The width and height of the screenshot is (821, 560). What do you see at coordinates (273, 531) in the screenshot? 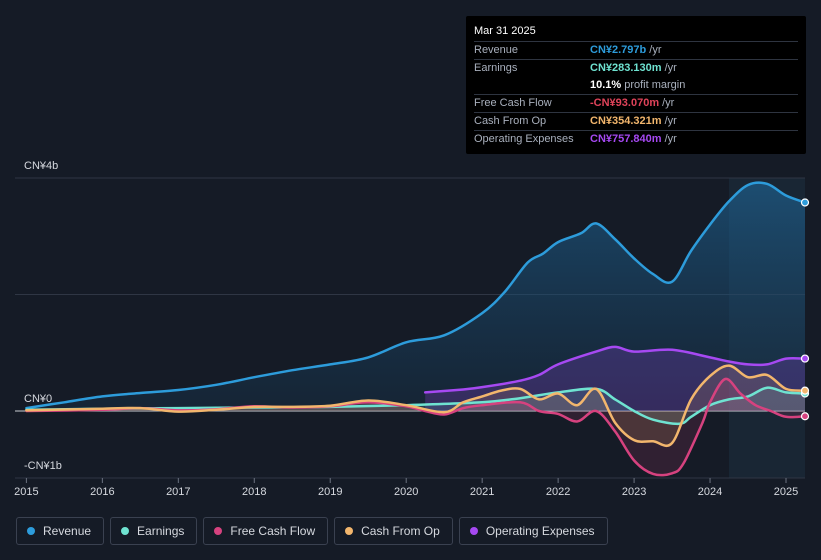
I see `legend-label: Free Cash Flow` at bounding box center [273, 531].